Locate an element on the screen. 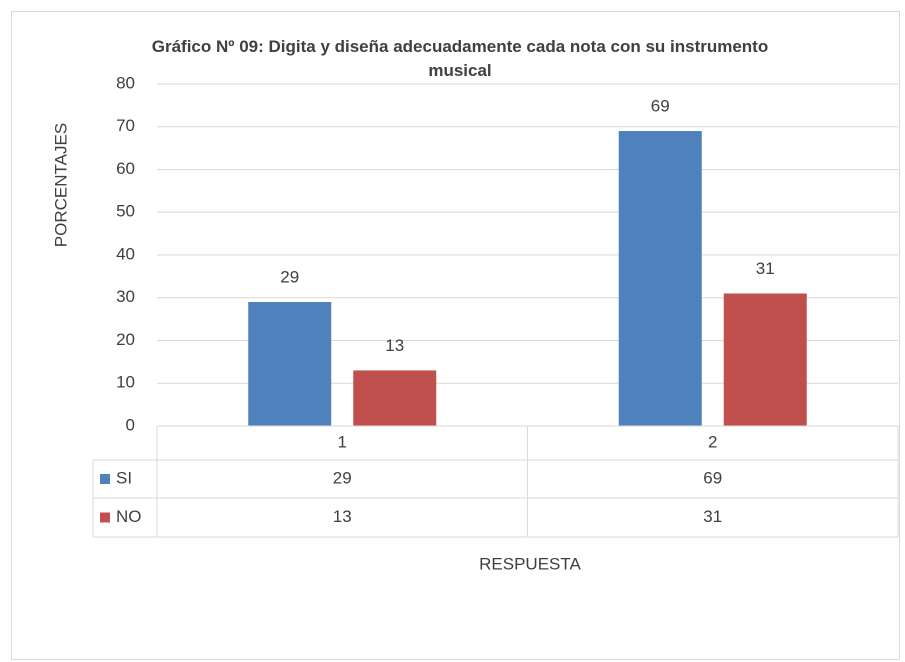 The image size is (905, 662). x-axis-label: RESPUESTA is located at coordinates (530, 563).